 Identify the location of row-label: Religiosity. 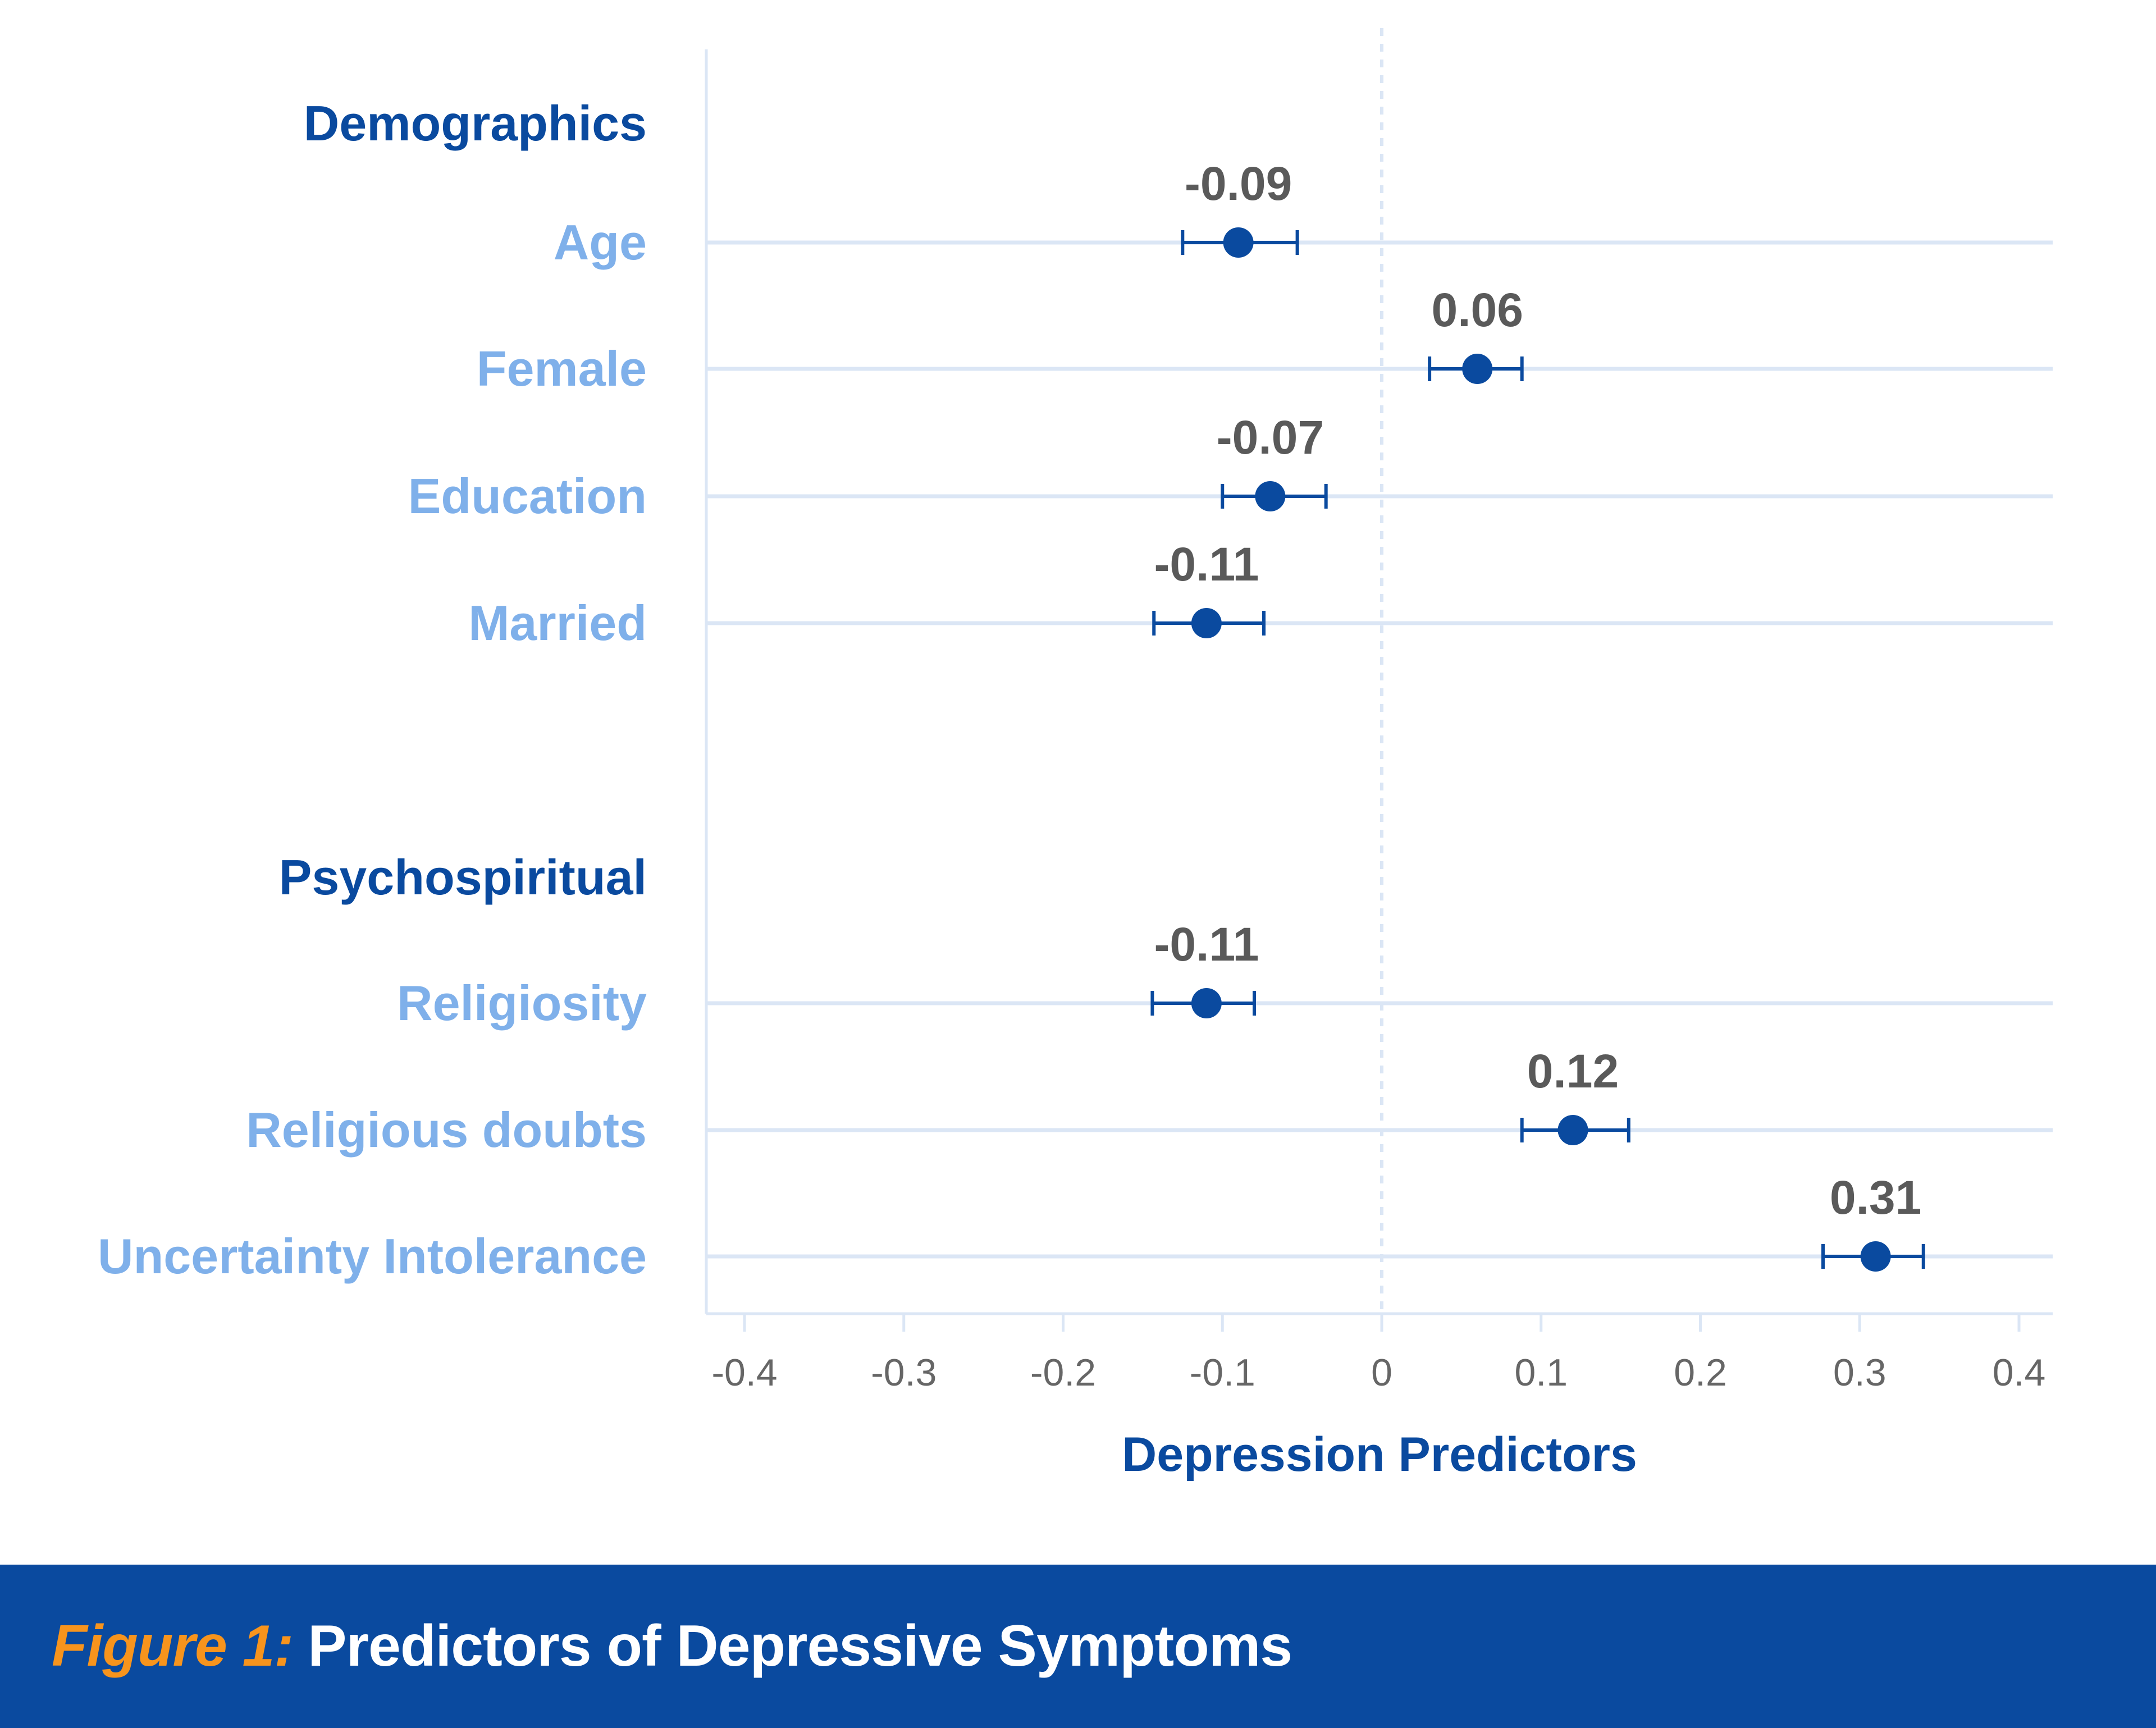
(522, 1003).